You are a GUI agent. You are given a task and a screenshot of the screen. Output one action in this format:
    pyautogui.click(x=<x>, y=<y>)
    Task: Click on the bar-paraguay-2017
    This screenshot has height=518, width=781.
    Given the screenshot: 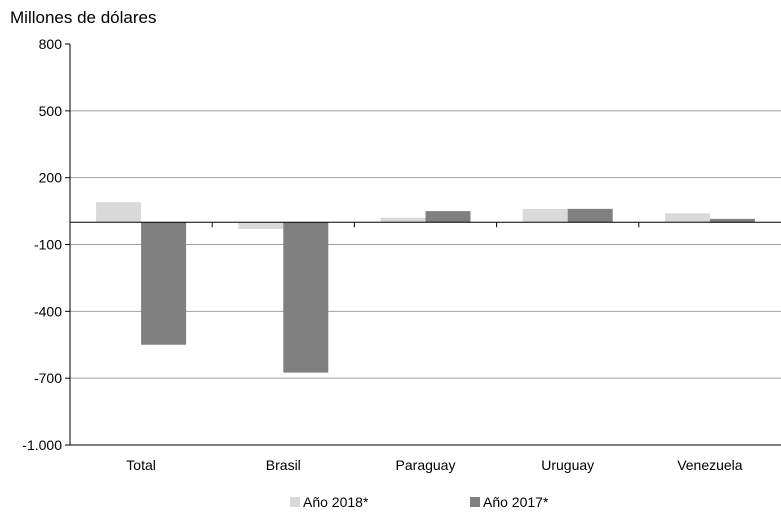 What is the action you would take?
    pyautogui.click(x=448, y=217)
    